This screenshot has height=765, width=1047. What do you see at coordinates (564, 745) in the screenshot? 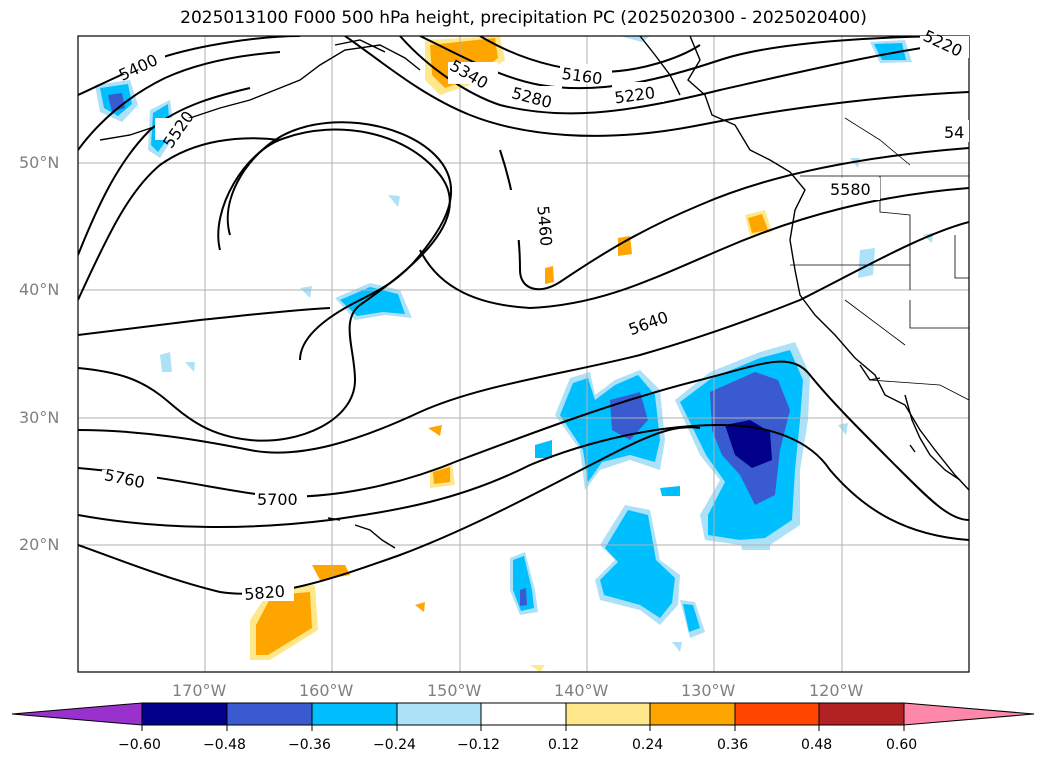
I see `colorbar-tick-label: 0.12` at bounding box center [564, 745].